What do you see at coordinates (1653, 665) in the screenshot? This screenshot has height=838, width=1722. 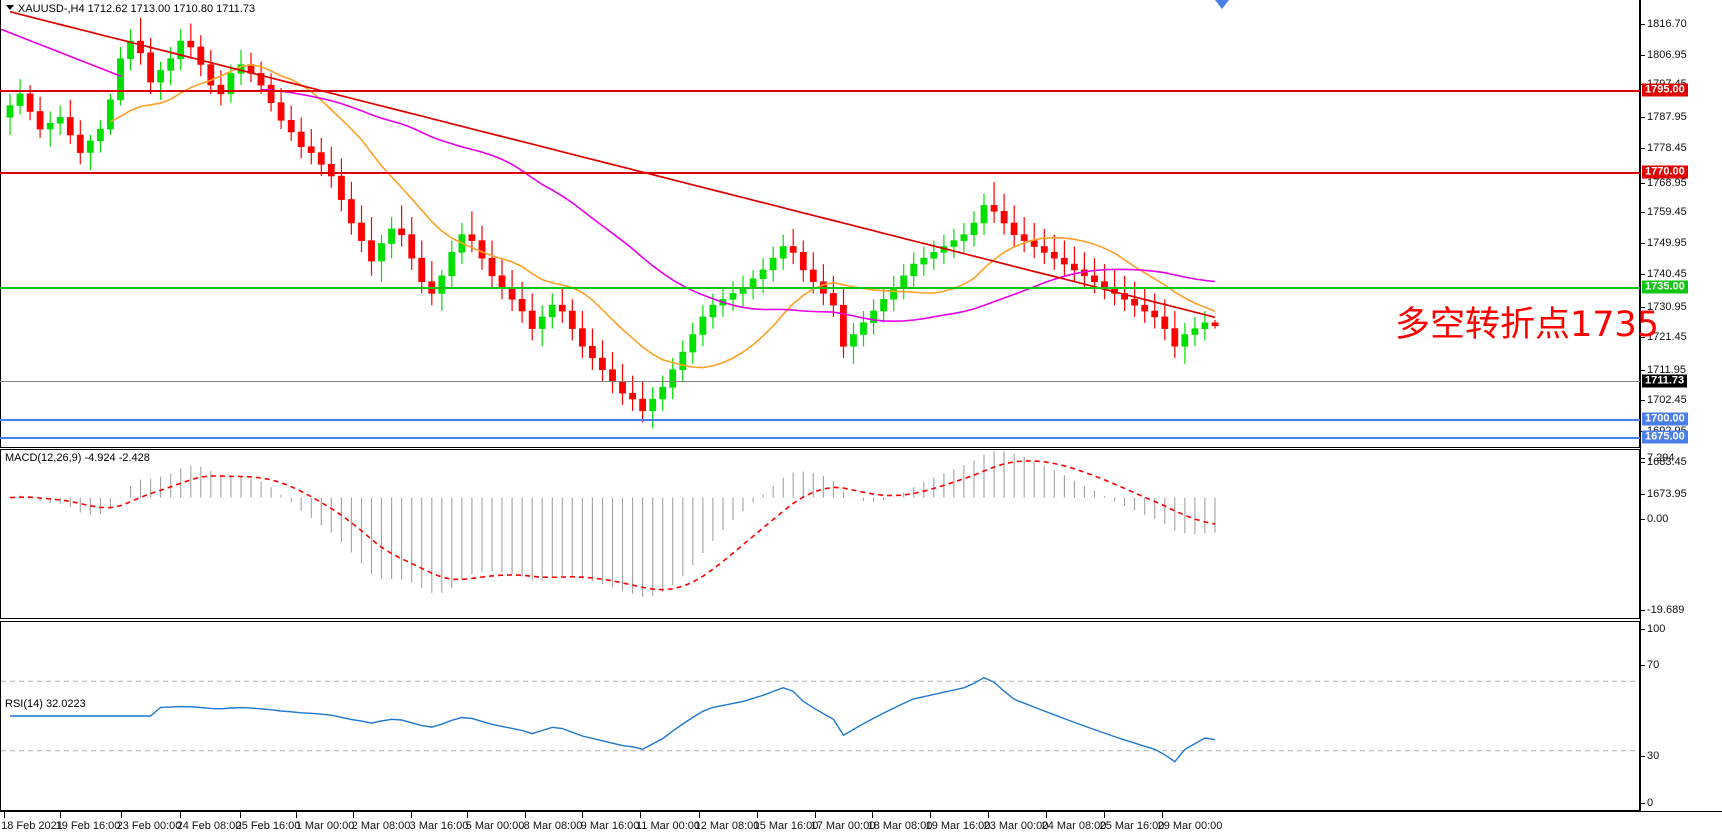 I see `rsi-tick-label: 70` at bounding box center [1653, 665].